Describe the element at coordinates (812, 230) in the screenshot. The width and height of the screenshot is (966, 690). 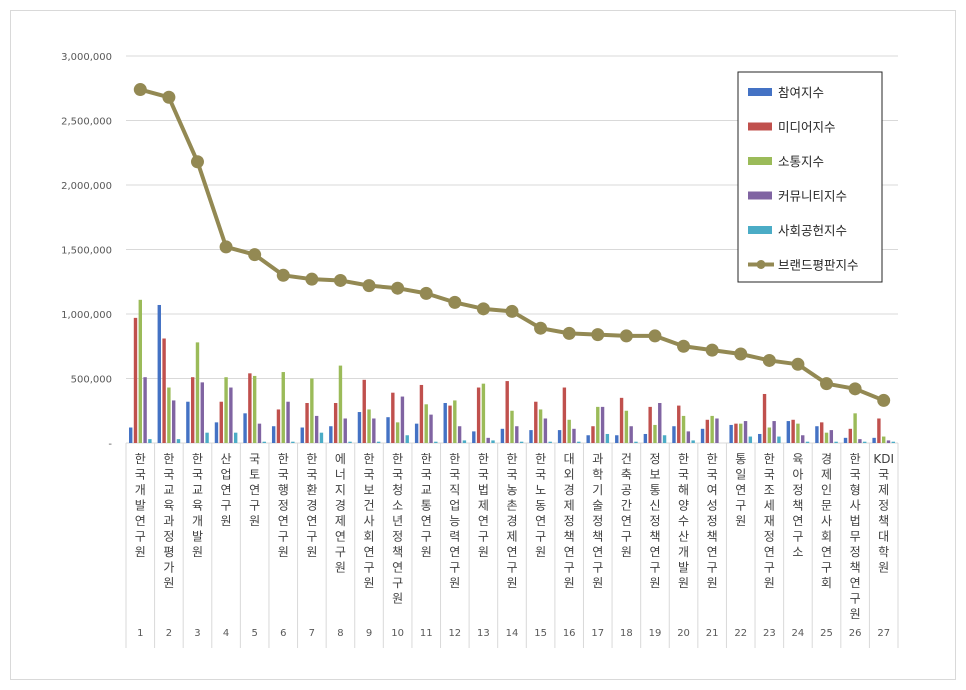
I see `legend-label: 사회공헌지수` at that location.